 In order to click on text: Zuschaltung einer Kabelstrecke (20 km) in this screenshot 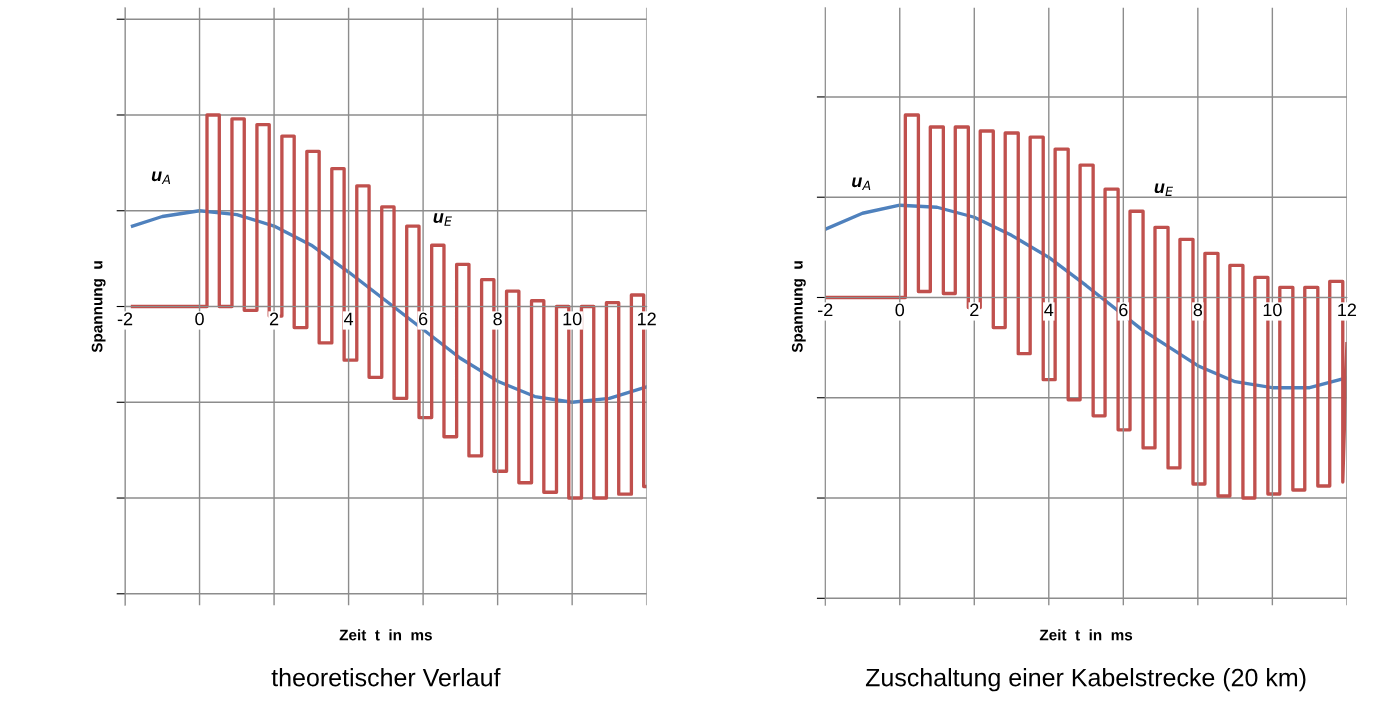, I will do `click(1085, 680)`.